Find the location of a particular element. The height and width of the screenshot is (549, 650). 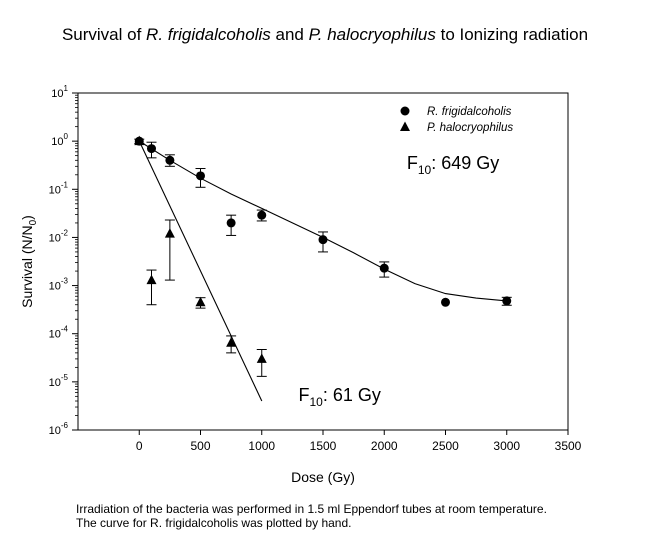

x-axis-label: Dose (Gy) is located at coordinates (323, 477).